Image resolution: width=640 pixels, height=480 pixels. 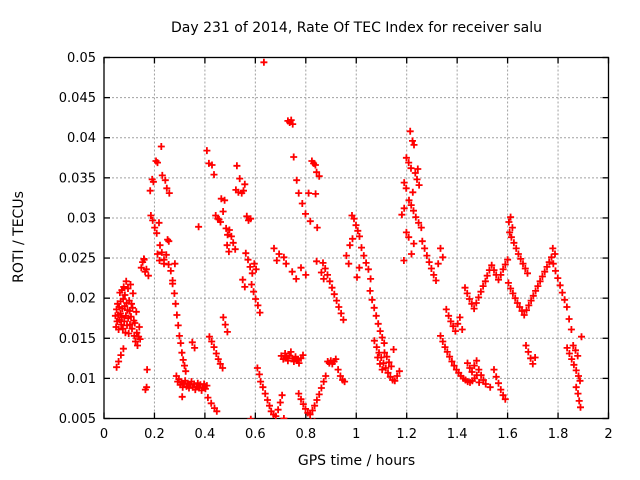 I want to click on x-tick-label: 2, so click(x=608, y=434).